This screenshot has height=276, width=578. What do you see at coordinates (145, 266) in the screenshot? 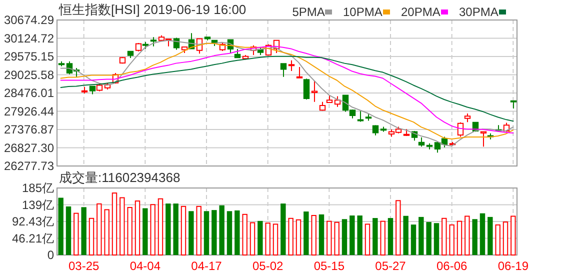
I see `x-tick-label: 04-04` at bounding box center [145, 266].